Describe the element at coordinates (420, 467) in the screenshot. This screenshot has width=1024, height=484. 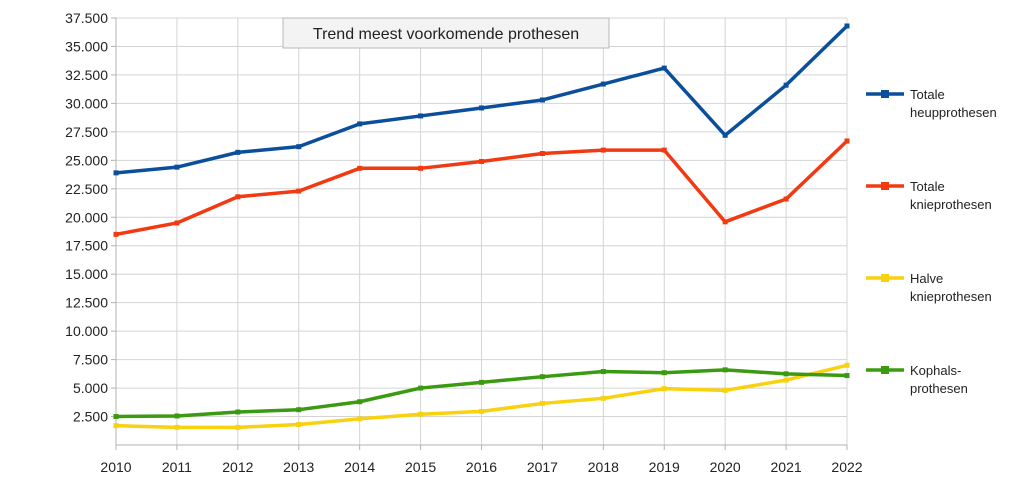
I see `x-tick-label: 2015` at that location.